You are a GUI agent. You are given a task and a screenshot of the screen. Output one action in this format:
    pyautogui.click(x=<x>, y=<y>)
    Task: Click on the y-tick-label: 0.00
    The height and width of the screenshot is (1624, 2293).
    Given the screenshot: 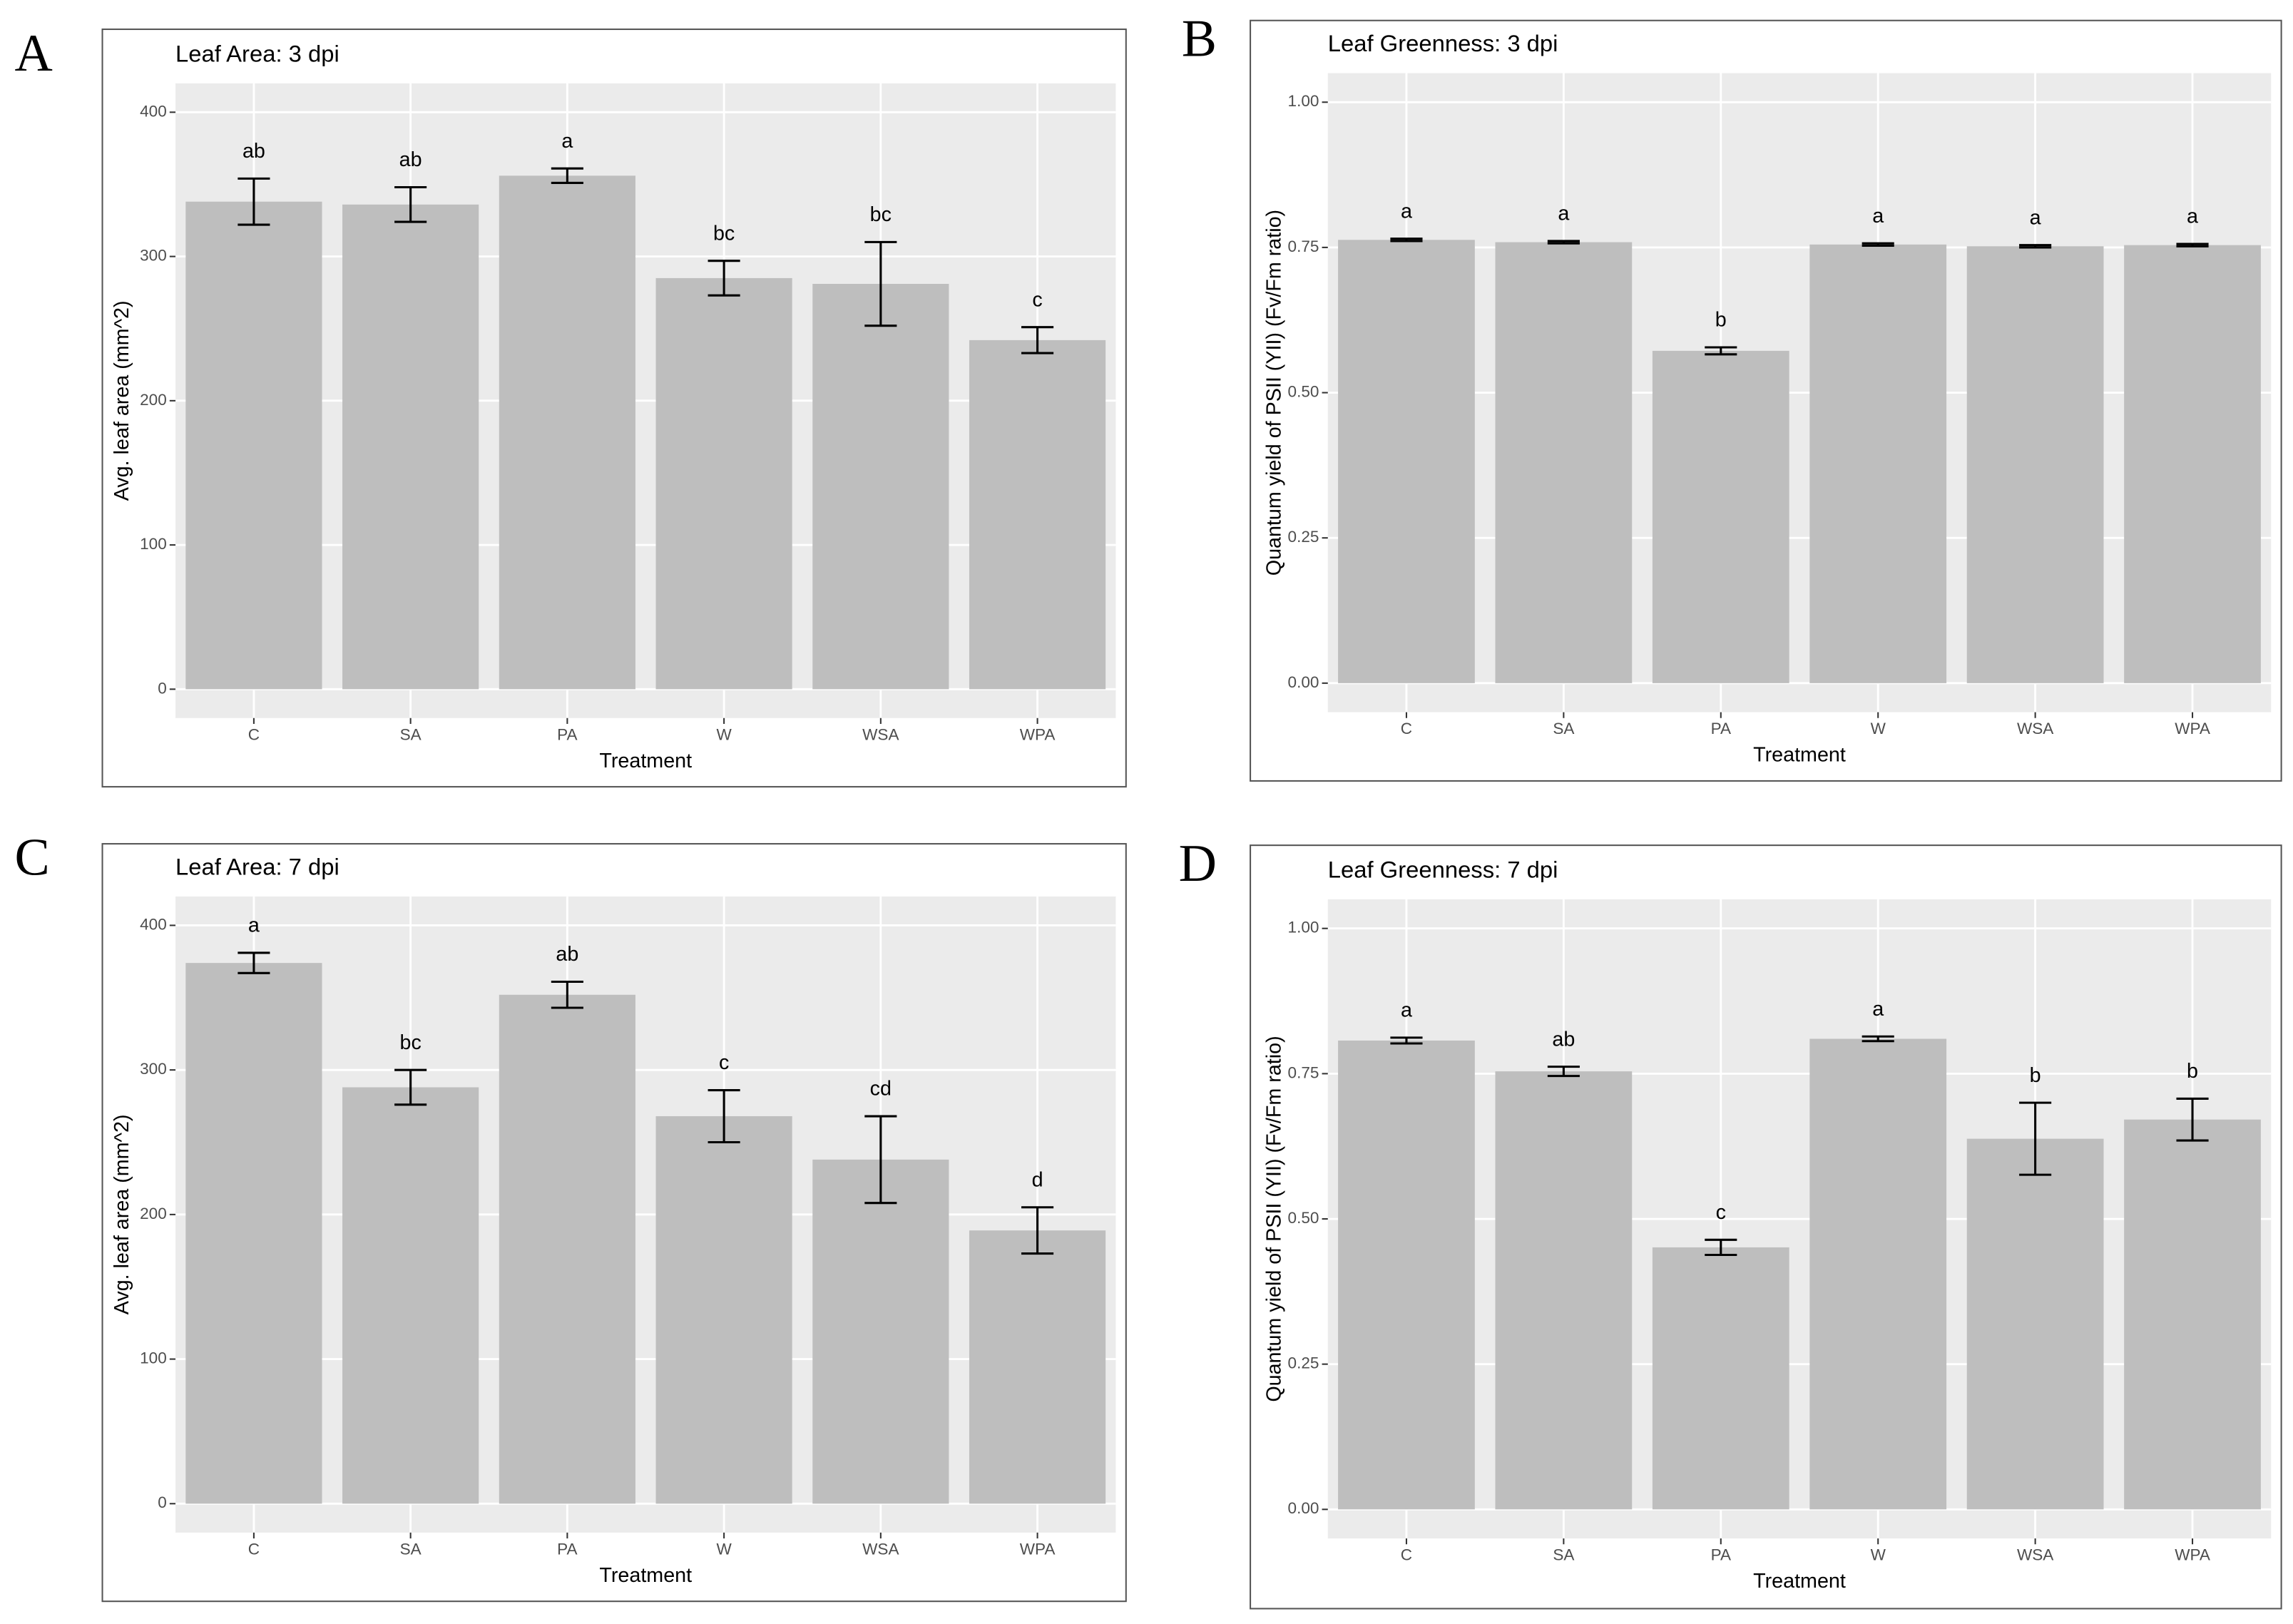 What is the action you would take?
    pyautogui.click(x=1303, y=1508)
    